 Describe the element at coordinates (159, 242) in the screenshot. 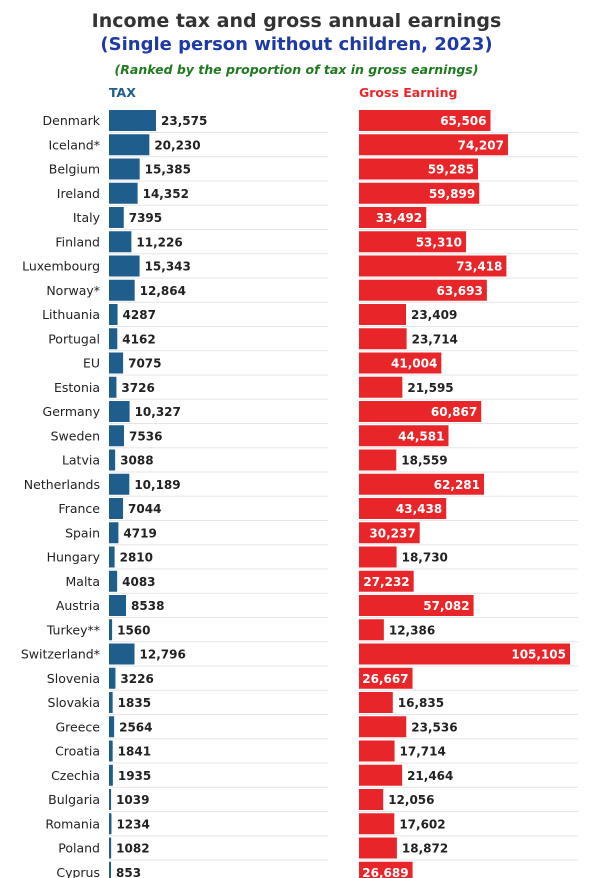

I see `tax-value-label: 11,226` at that location.